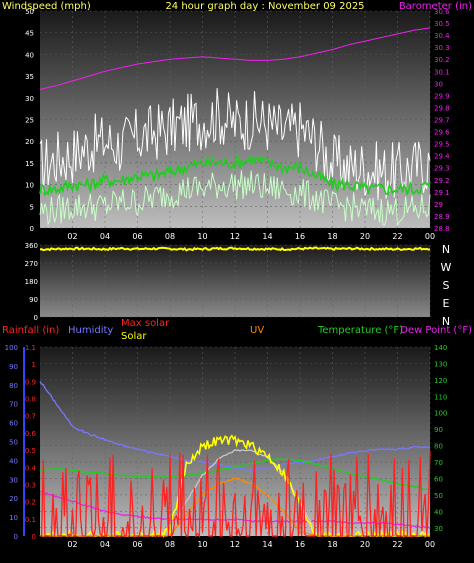 The height and width of the screenshot is (563, 474). Describe the element at coordinates (442, 181) in the screenshot. I see `baro-tick-label: 29.2` at that location.